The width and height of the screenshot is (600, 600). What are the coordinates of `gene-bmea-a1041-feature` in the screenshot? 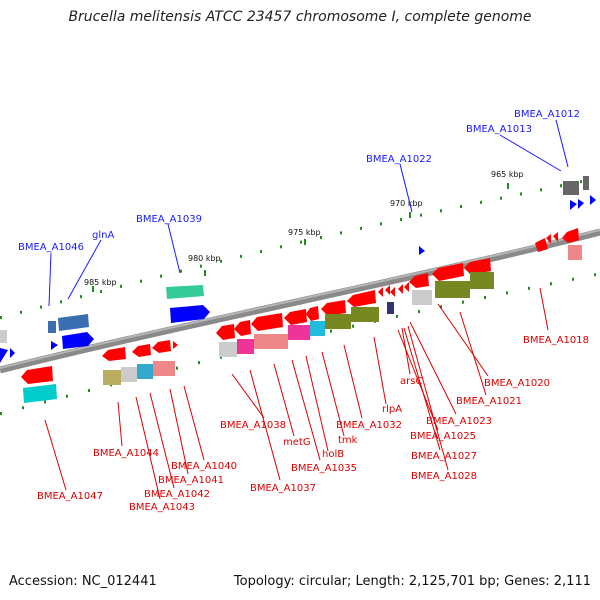 It's located at (164, 368).